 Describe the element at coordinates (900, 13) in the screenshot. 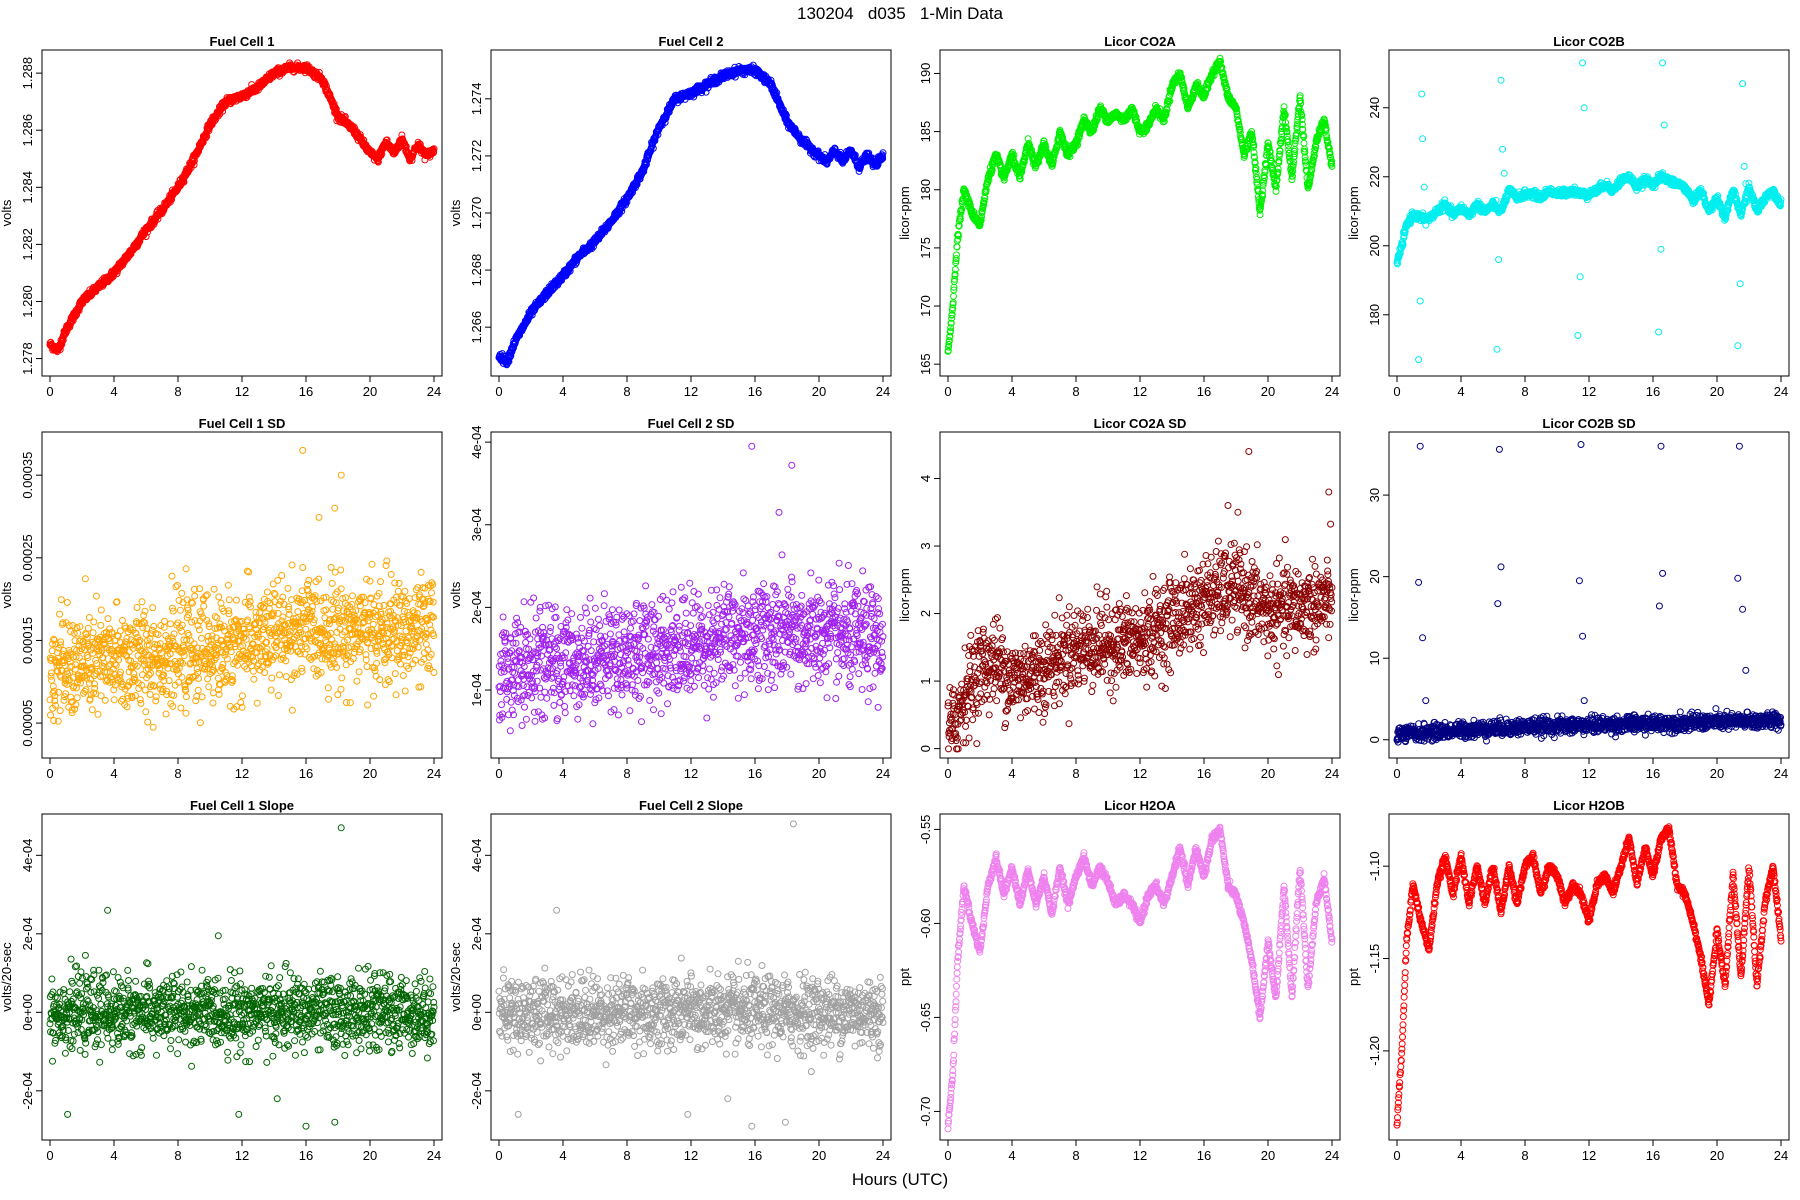

I see `page-title: 130204 d035 1-Min Data` at that location.